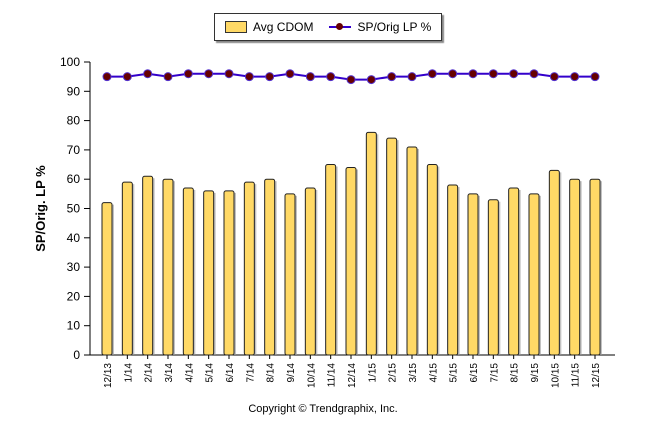  Describe the element at coordinates (169, 373) in the screenshot. I see `x-tick-label: 3/14` at that location.